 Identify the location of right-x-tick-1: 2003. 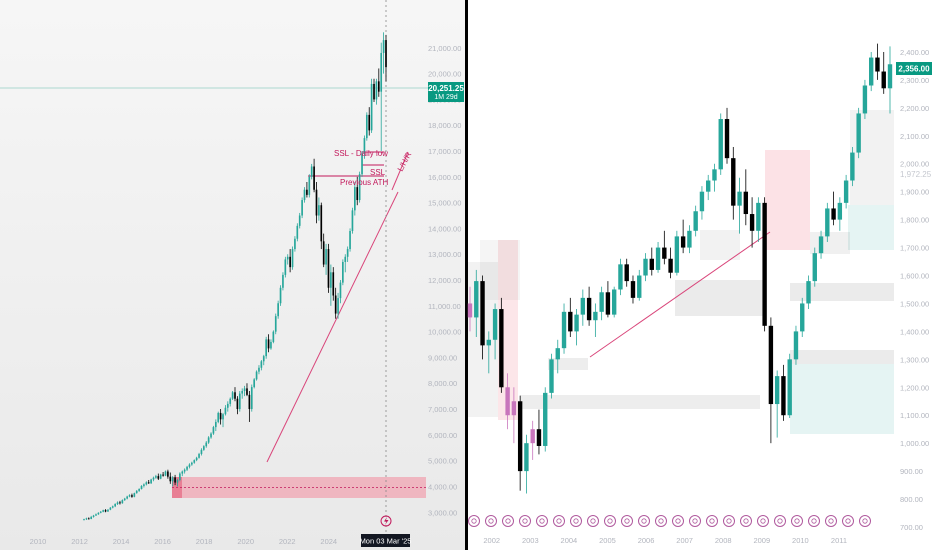
(530, 540).